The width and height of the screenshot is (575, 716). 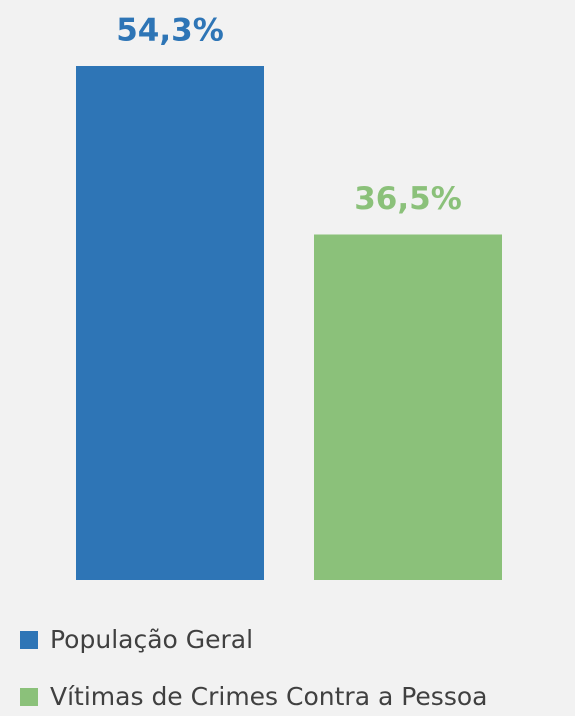 What do you see at coordinates (151, 639) in the screenshot?
I see `legend-label: População Geral` at bounding box center [151, 639].